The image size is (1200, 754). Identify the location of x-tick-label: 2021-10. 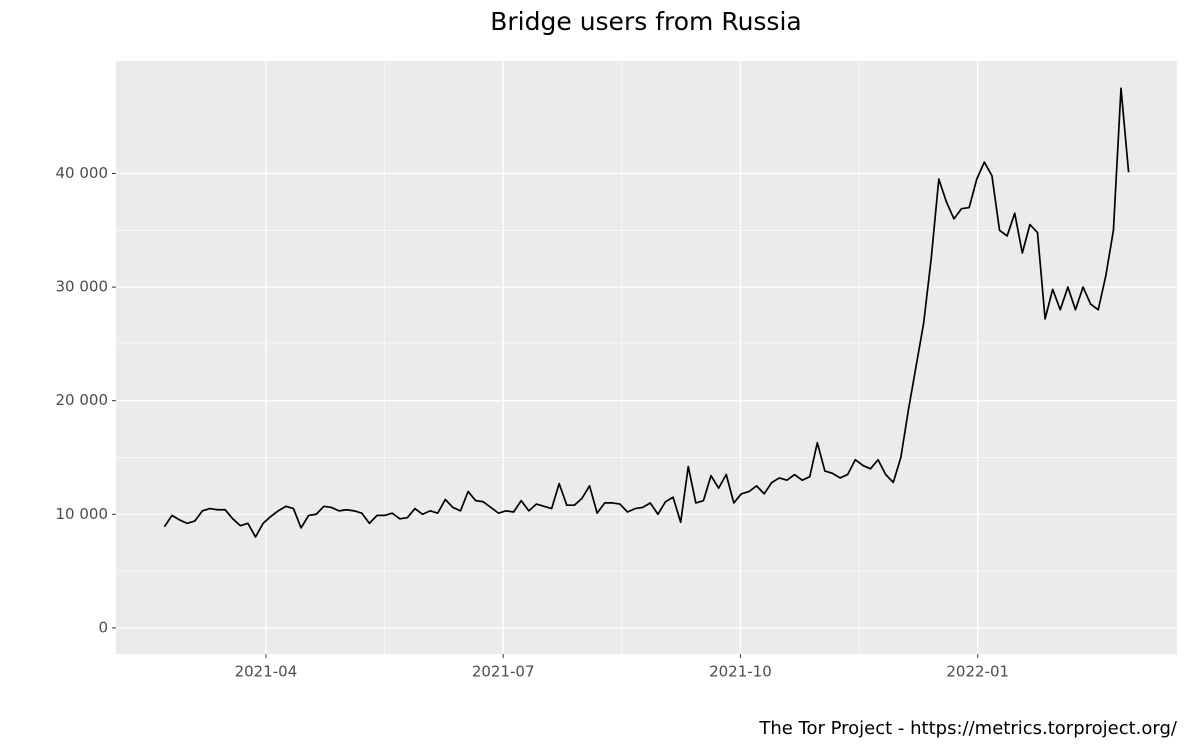
(740, 672).